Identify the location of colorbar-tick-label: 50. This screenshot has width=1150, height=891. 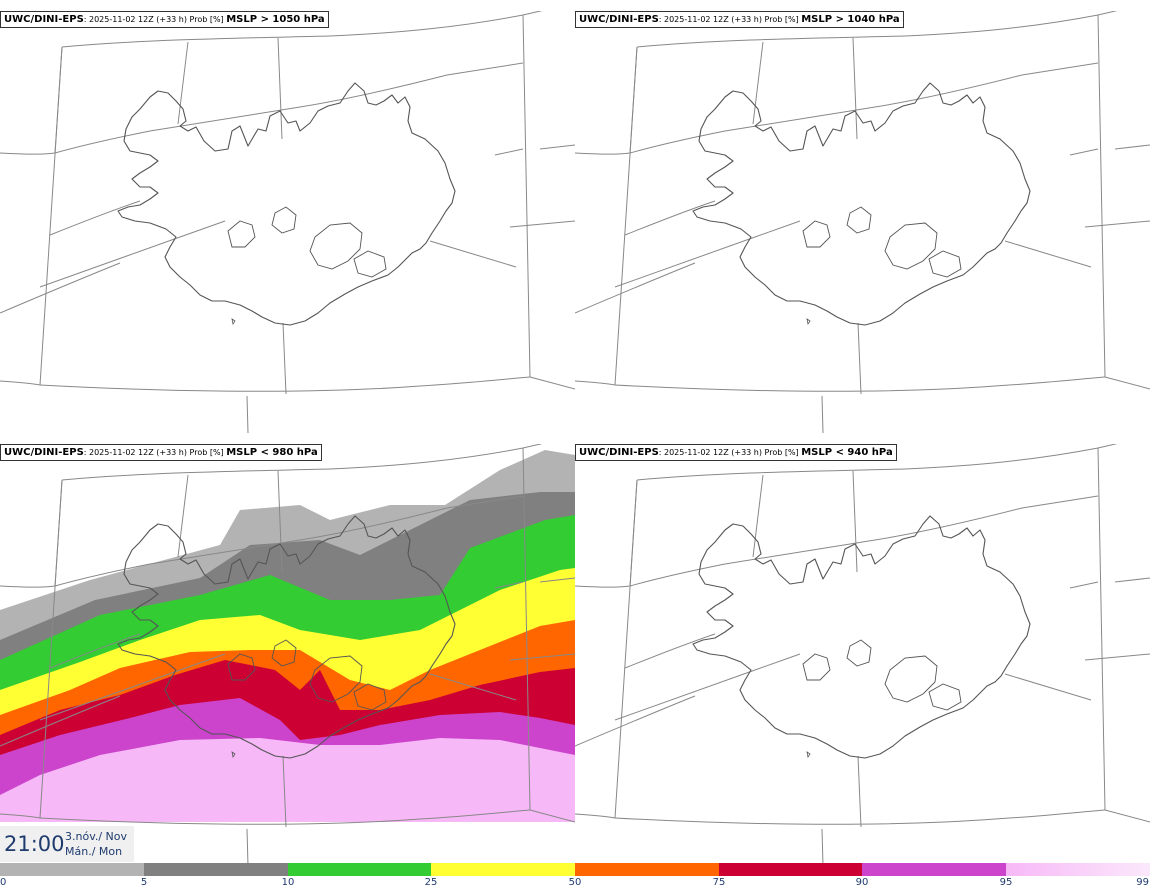
(575, 882).